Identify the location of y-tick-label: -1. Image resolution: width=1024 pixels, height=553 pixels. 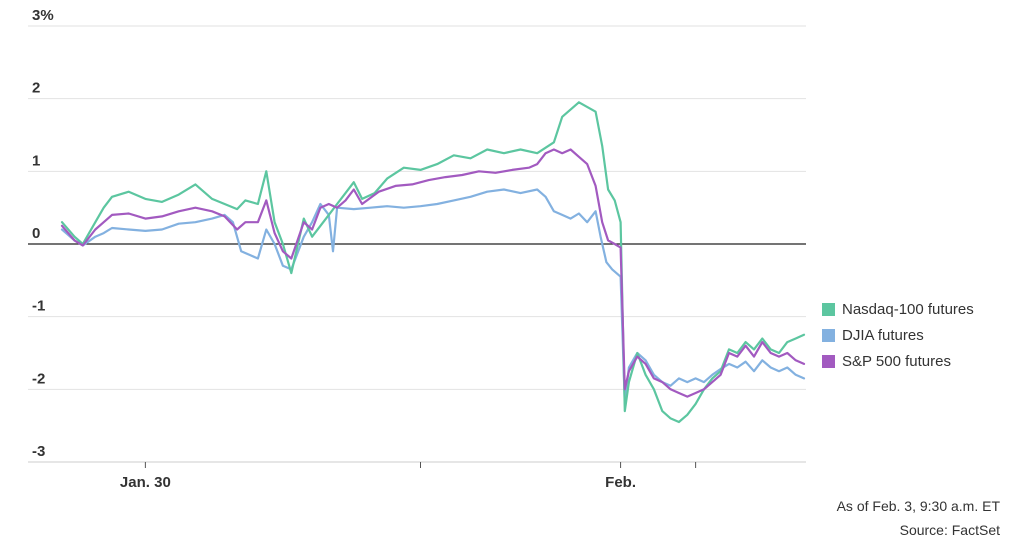
(38, 306).